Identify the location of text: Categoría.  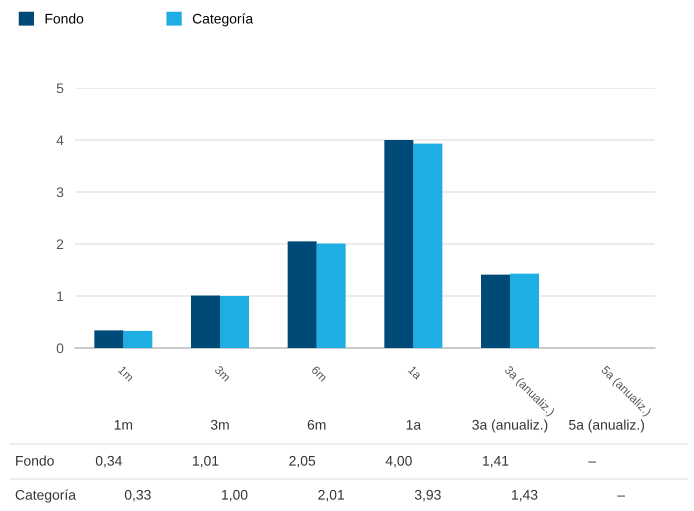
(46, 496).